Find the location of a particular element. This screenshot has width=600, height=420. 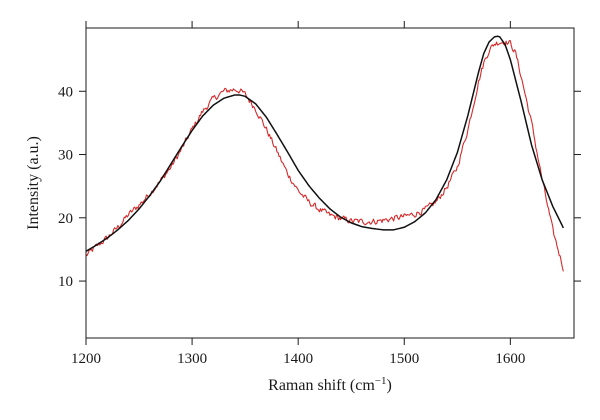

x-axis-title-main: Raman shift (cm is located at coordinates (321, 385).